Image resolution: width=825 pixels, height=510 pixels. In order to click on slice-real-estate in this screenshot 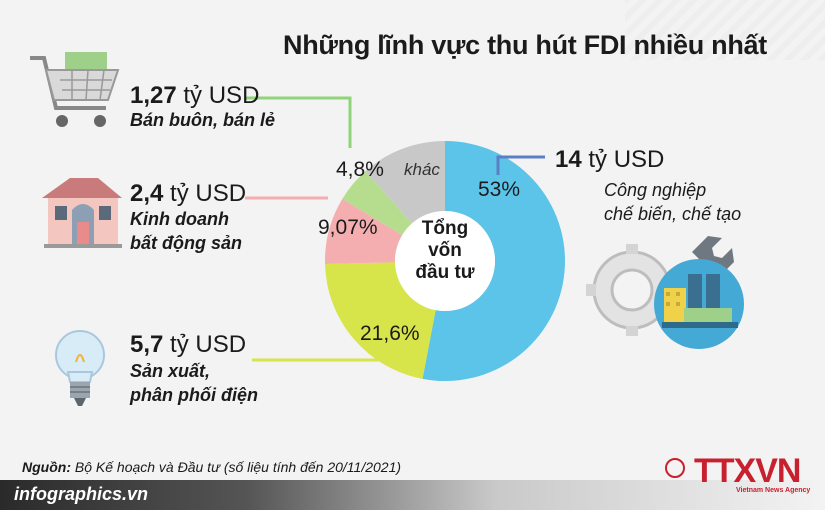, I will do `click(364, 231)`.